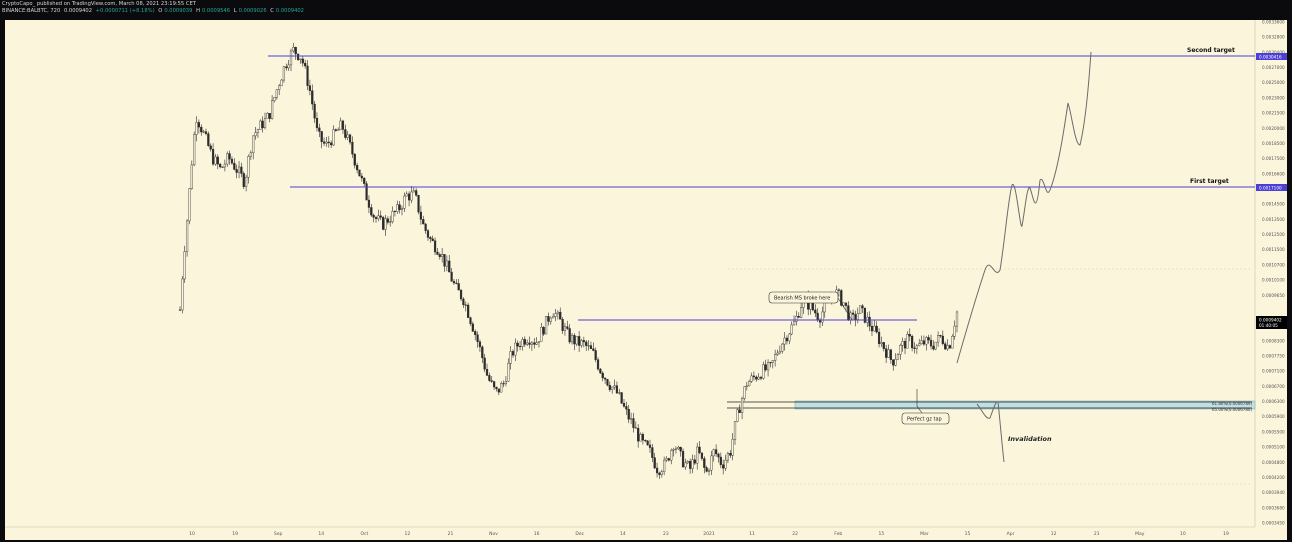 The width and height of the screenshot is (1292, 542). What do you see at coordinates (709, 534) in the screenshot?
I see `x-tick-label: 2021` at bounding box center [709, 534].